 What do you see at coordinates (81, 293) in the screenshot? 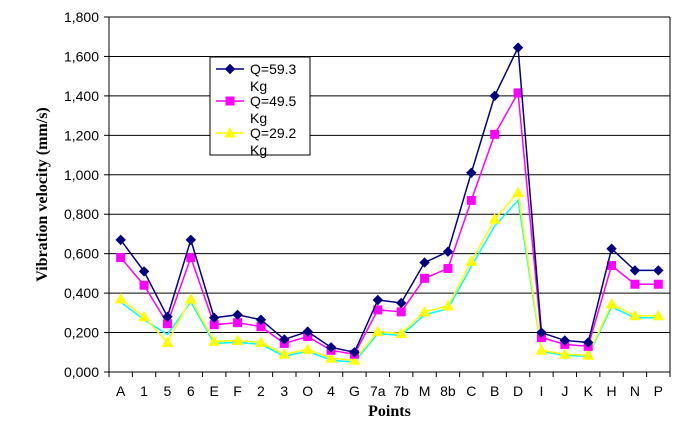
I see `y-tick-label: 0,400` at bounding box center [81, 293].